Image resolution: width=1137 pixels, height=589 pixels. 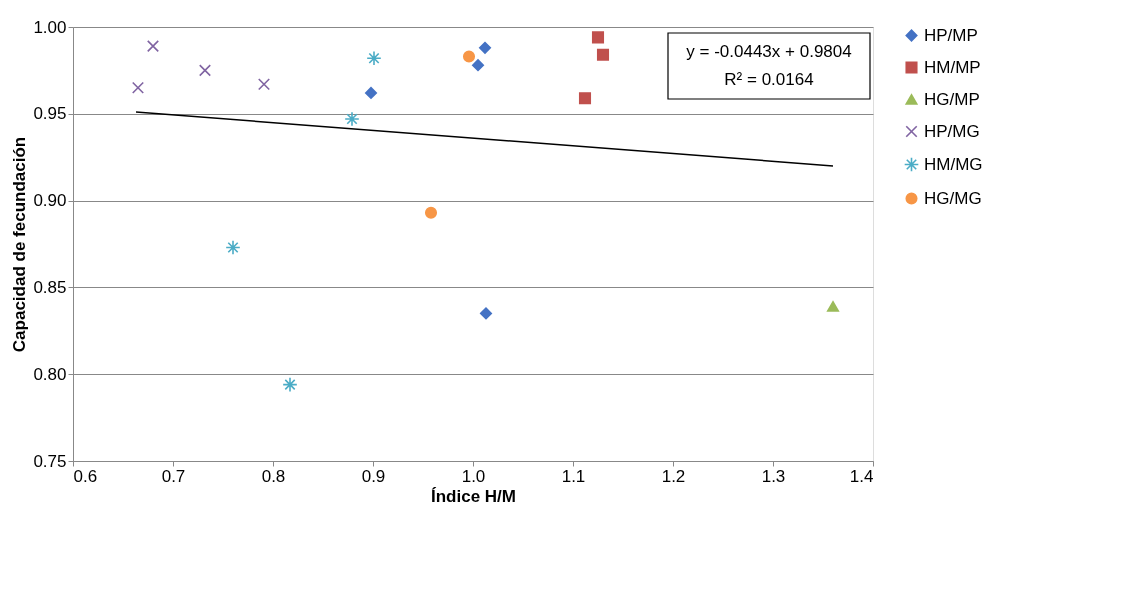 What do you see at coordinates (50, 201) in the screenshot?
I see `y-tick-label: 0.90` at bounding box center [50, 201].